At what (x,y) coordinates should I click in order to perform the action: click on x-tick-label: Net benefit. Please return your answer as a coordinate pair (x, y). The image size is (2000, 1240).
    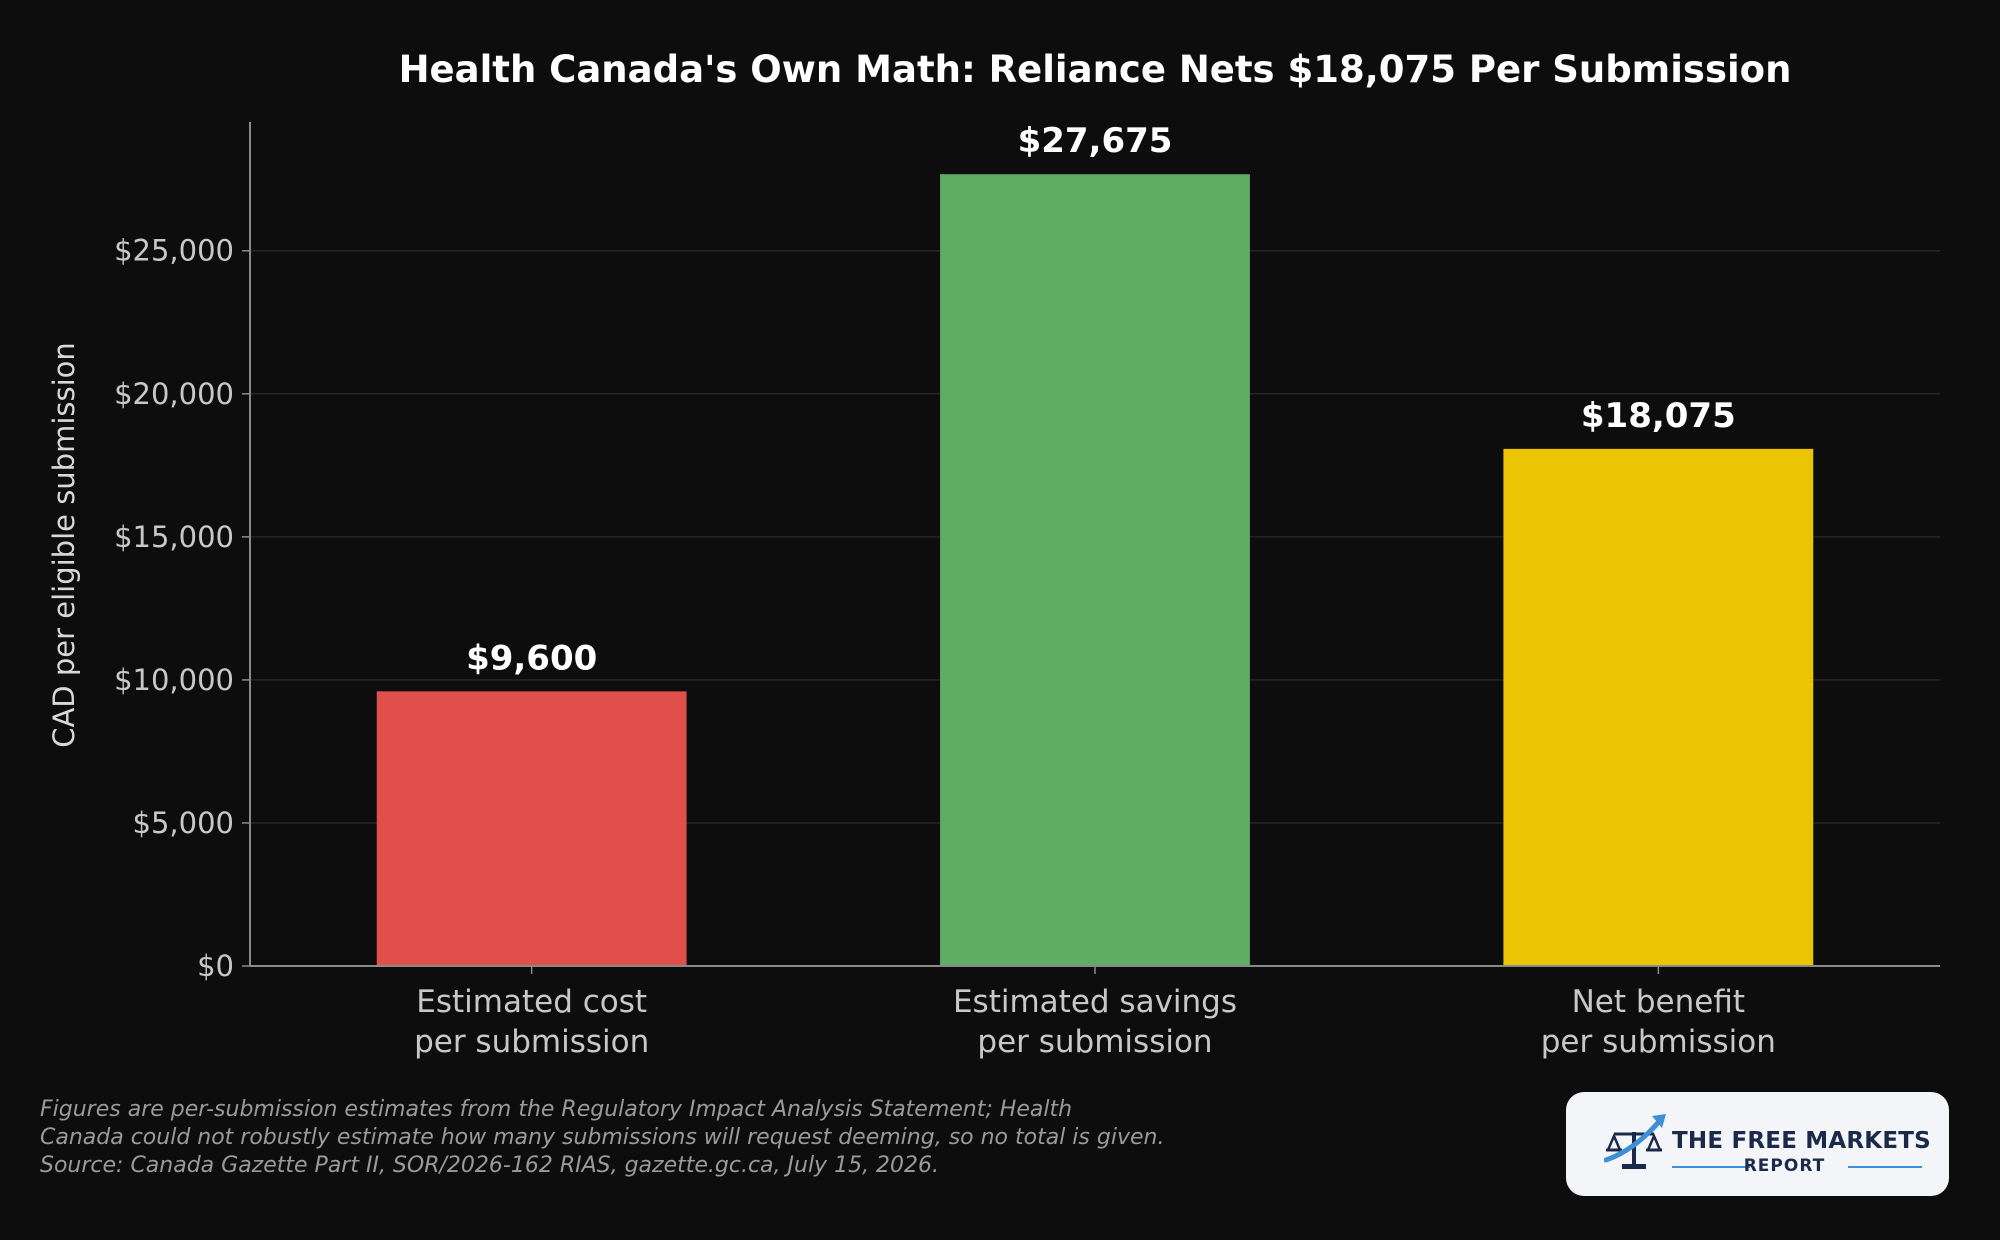
    Looking at the image, I should click on (1658, 1002).